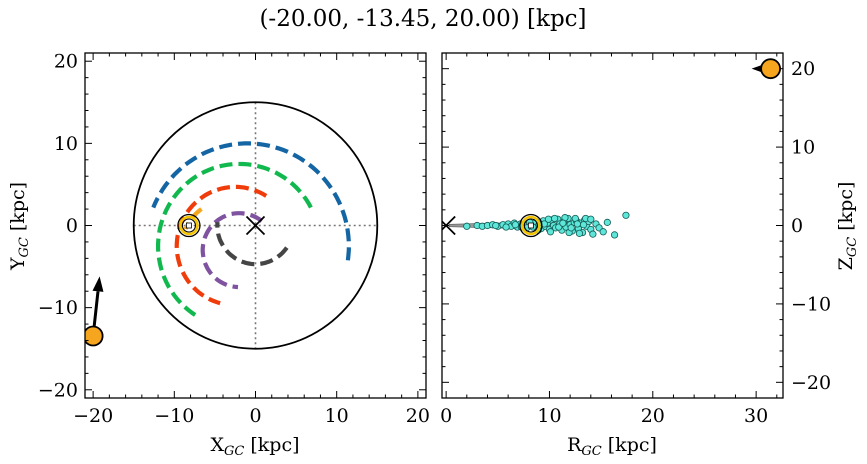 Image resolution: width=867 pixels, height=464 pixels. I want to click on left-y-axis-label: YGC [kpc], so click(19, 226).